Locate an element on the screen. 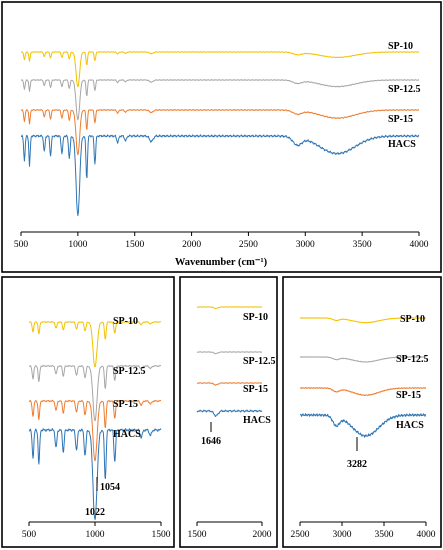 This screenshot has height=550, width=443. panel-bm-frame is located at coordinates (228, 412).